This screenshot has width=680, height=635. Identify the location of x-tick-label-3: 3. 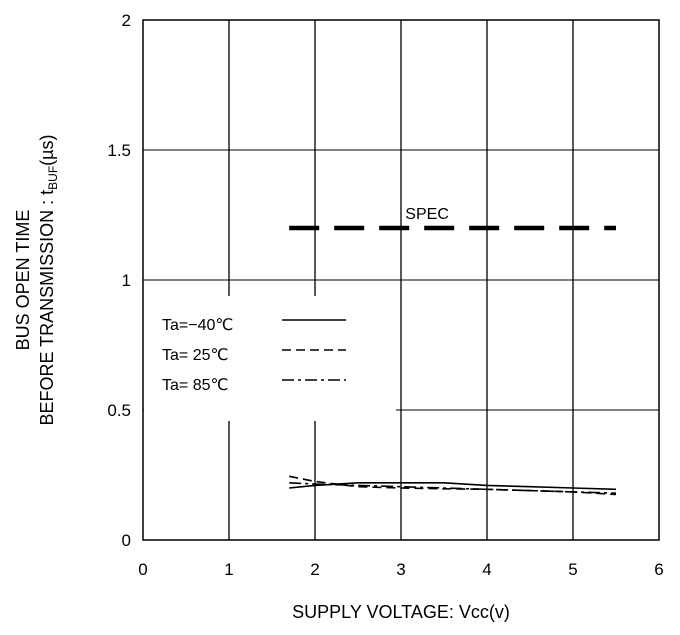
(400, 569).